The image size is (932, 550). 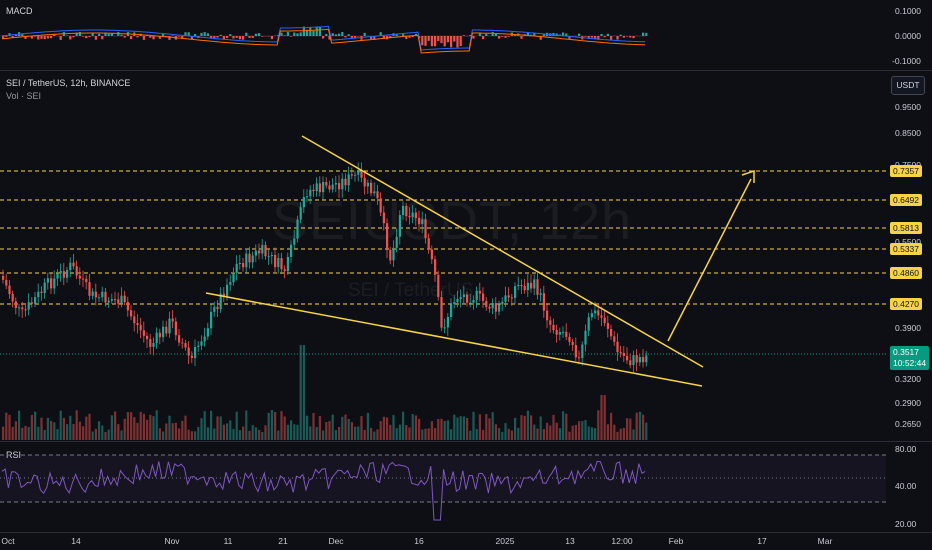 I want to click on level-tag: 0.4860, so click(x=906, y=273).